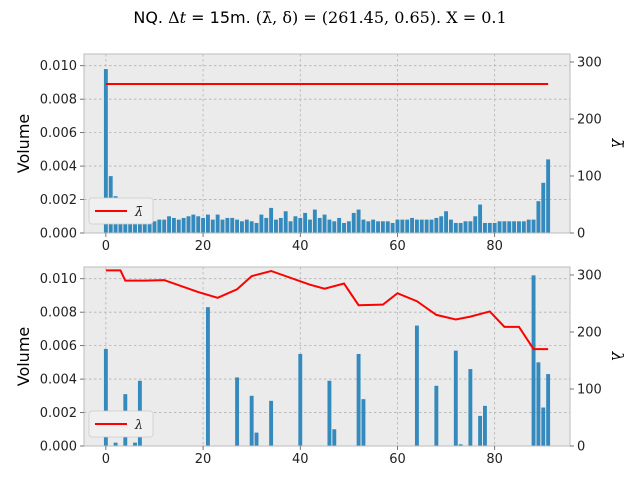 This screenshot has width=640, height=480. What do you see at coordinates (174, 17) in the screenshot?
I see `title-delta: Δ` at bounding box center [174, 17].